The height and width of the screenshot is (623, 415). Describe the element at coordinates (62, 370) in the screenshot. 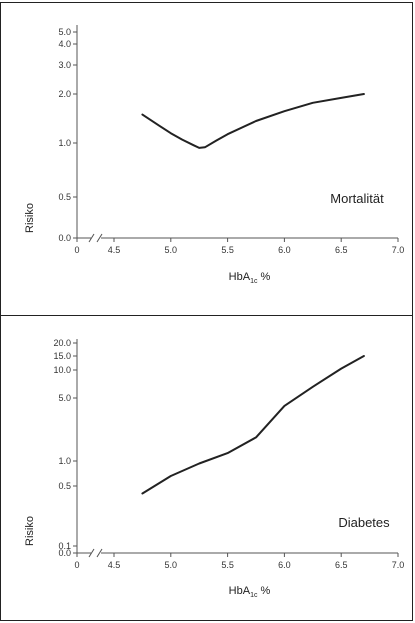

I see `y-tick-label: 10.0` at that location.